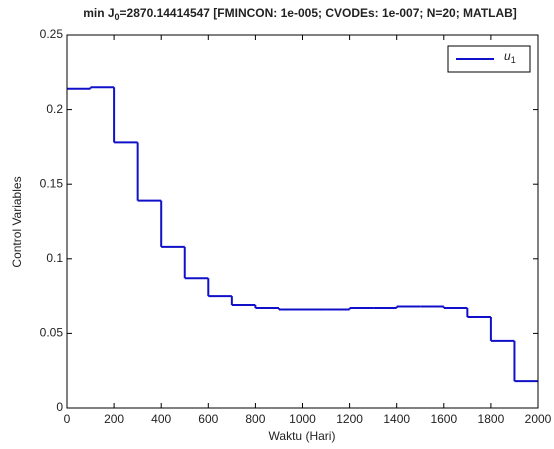  Describe the element at coordinates (302, 436) in the screenshot. I see `x-axis-label: Waktu (Hari)` at that location.